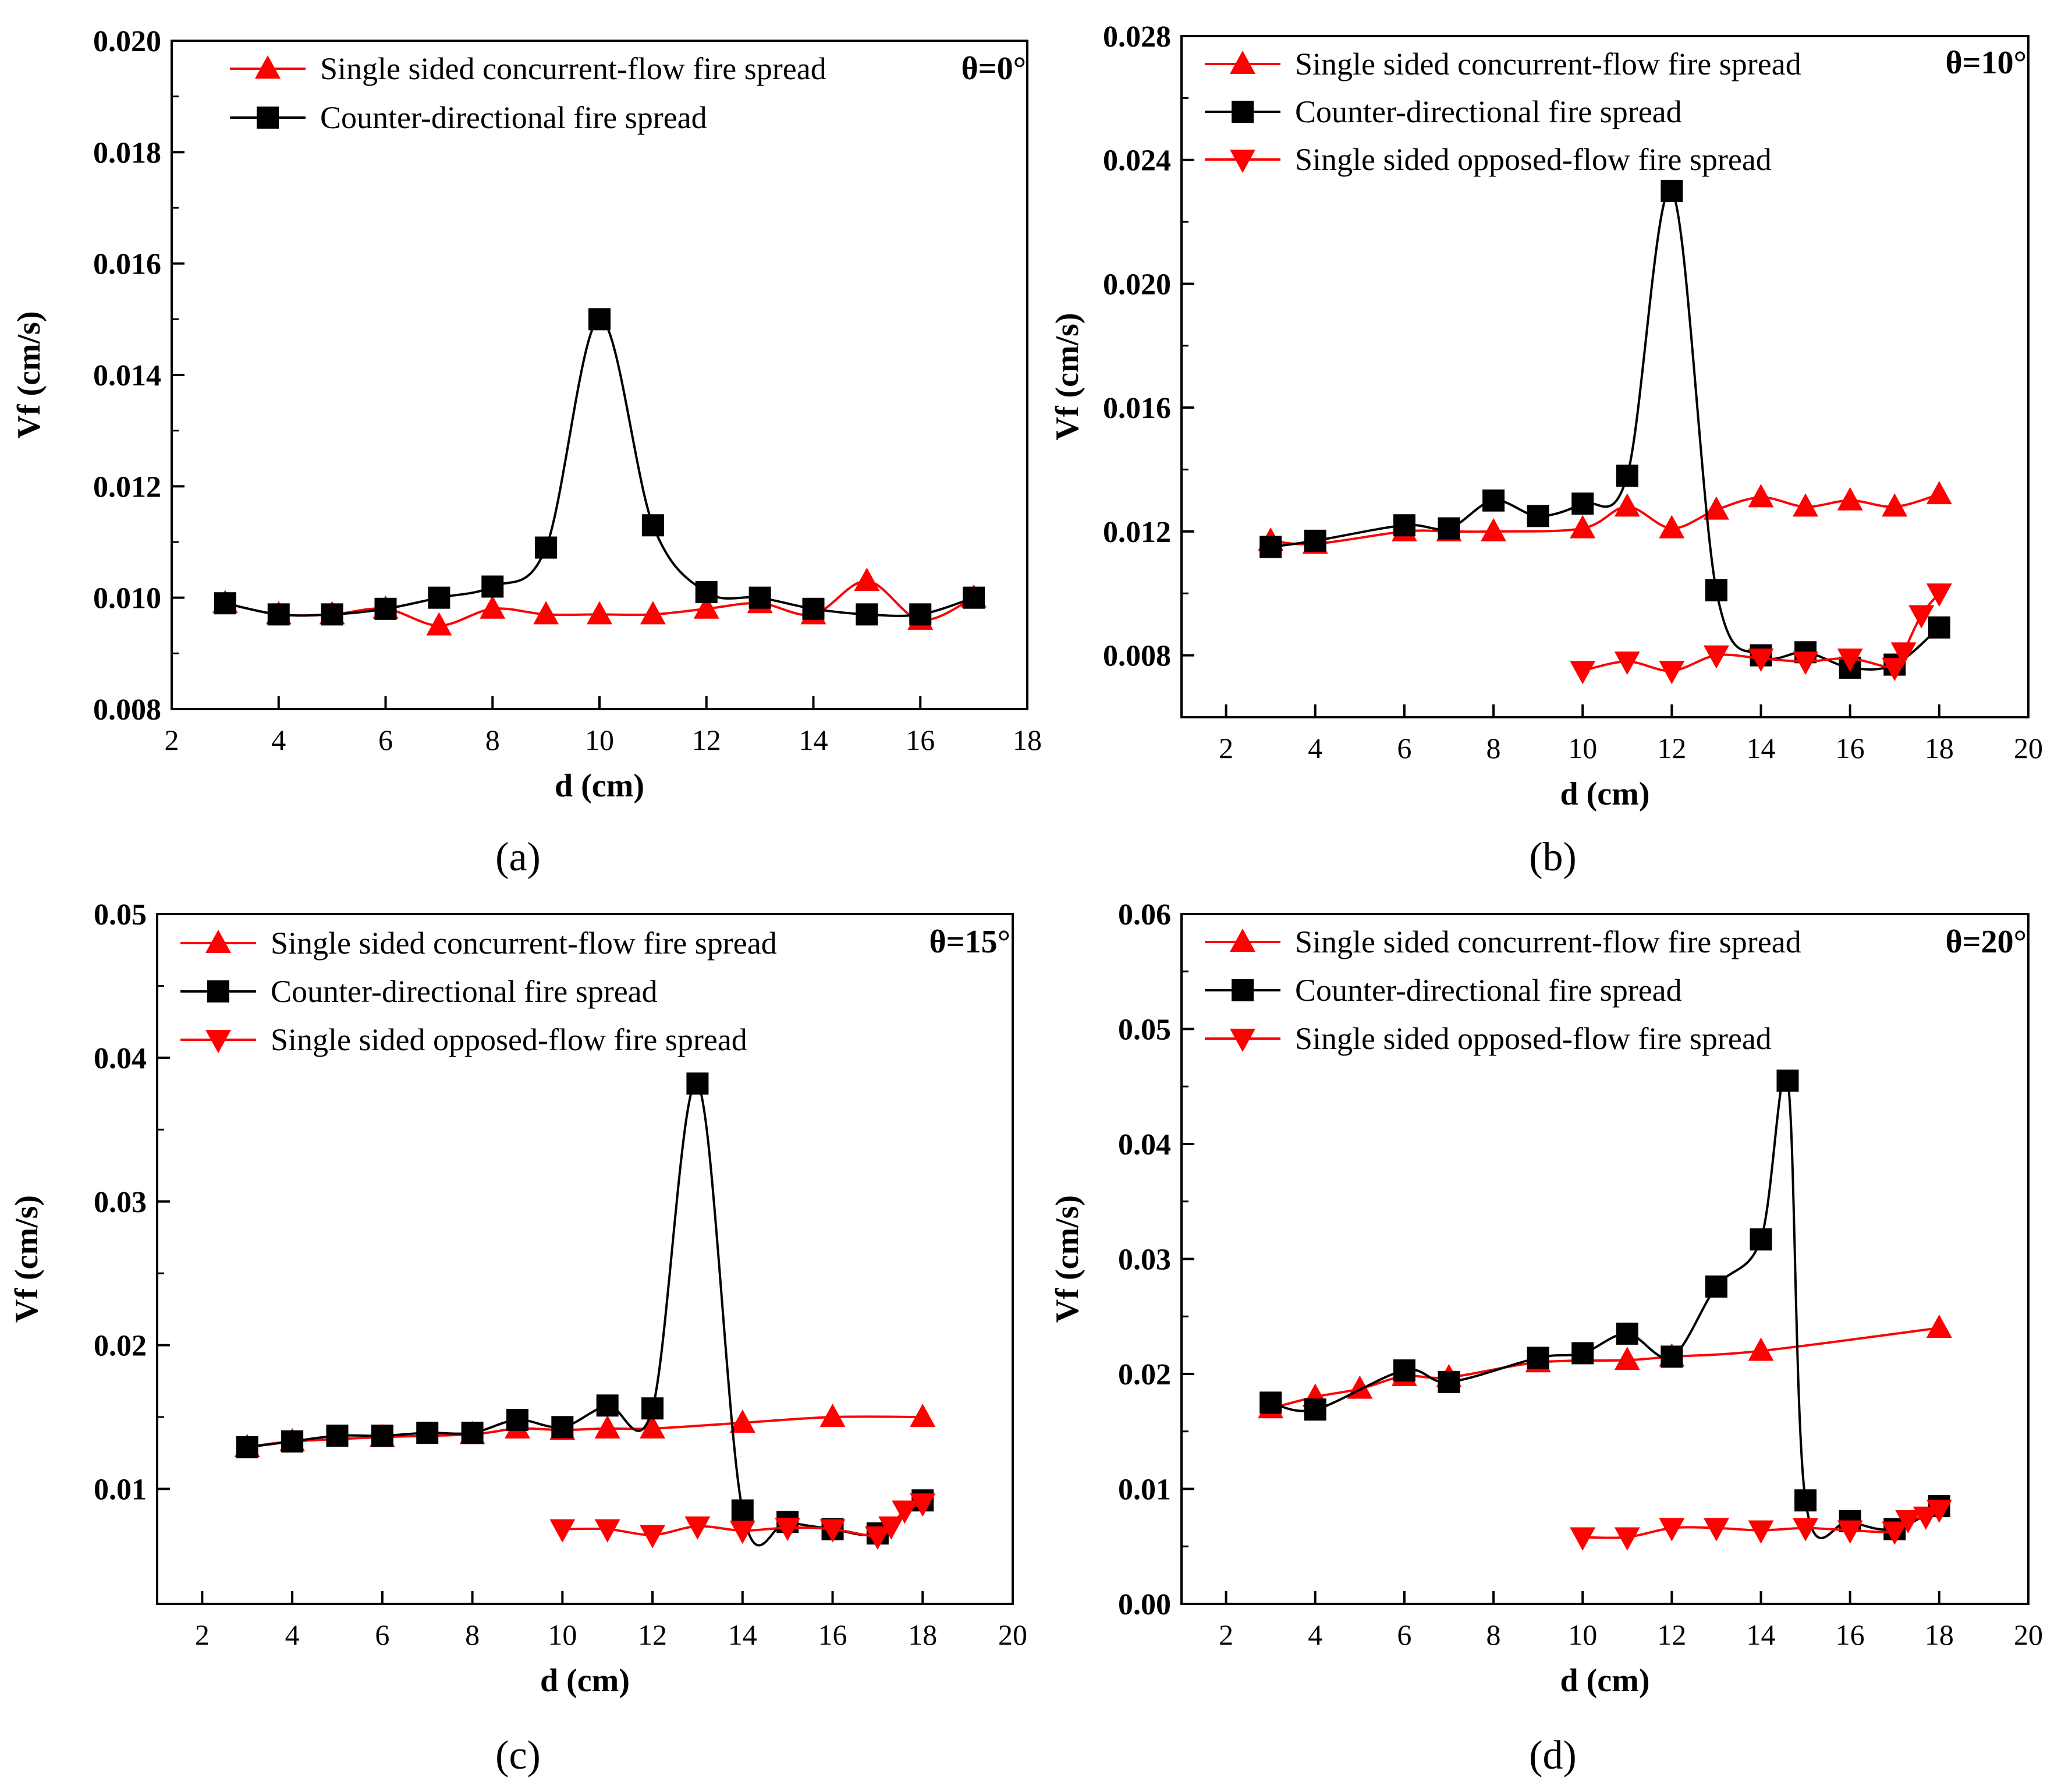 This screenshot has height=1789, width=2072. What do you see at coordinates (1493, 1635) in the screenshot?
I see `x-tick-label: 8` at bounding box center [1493, 1635].